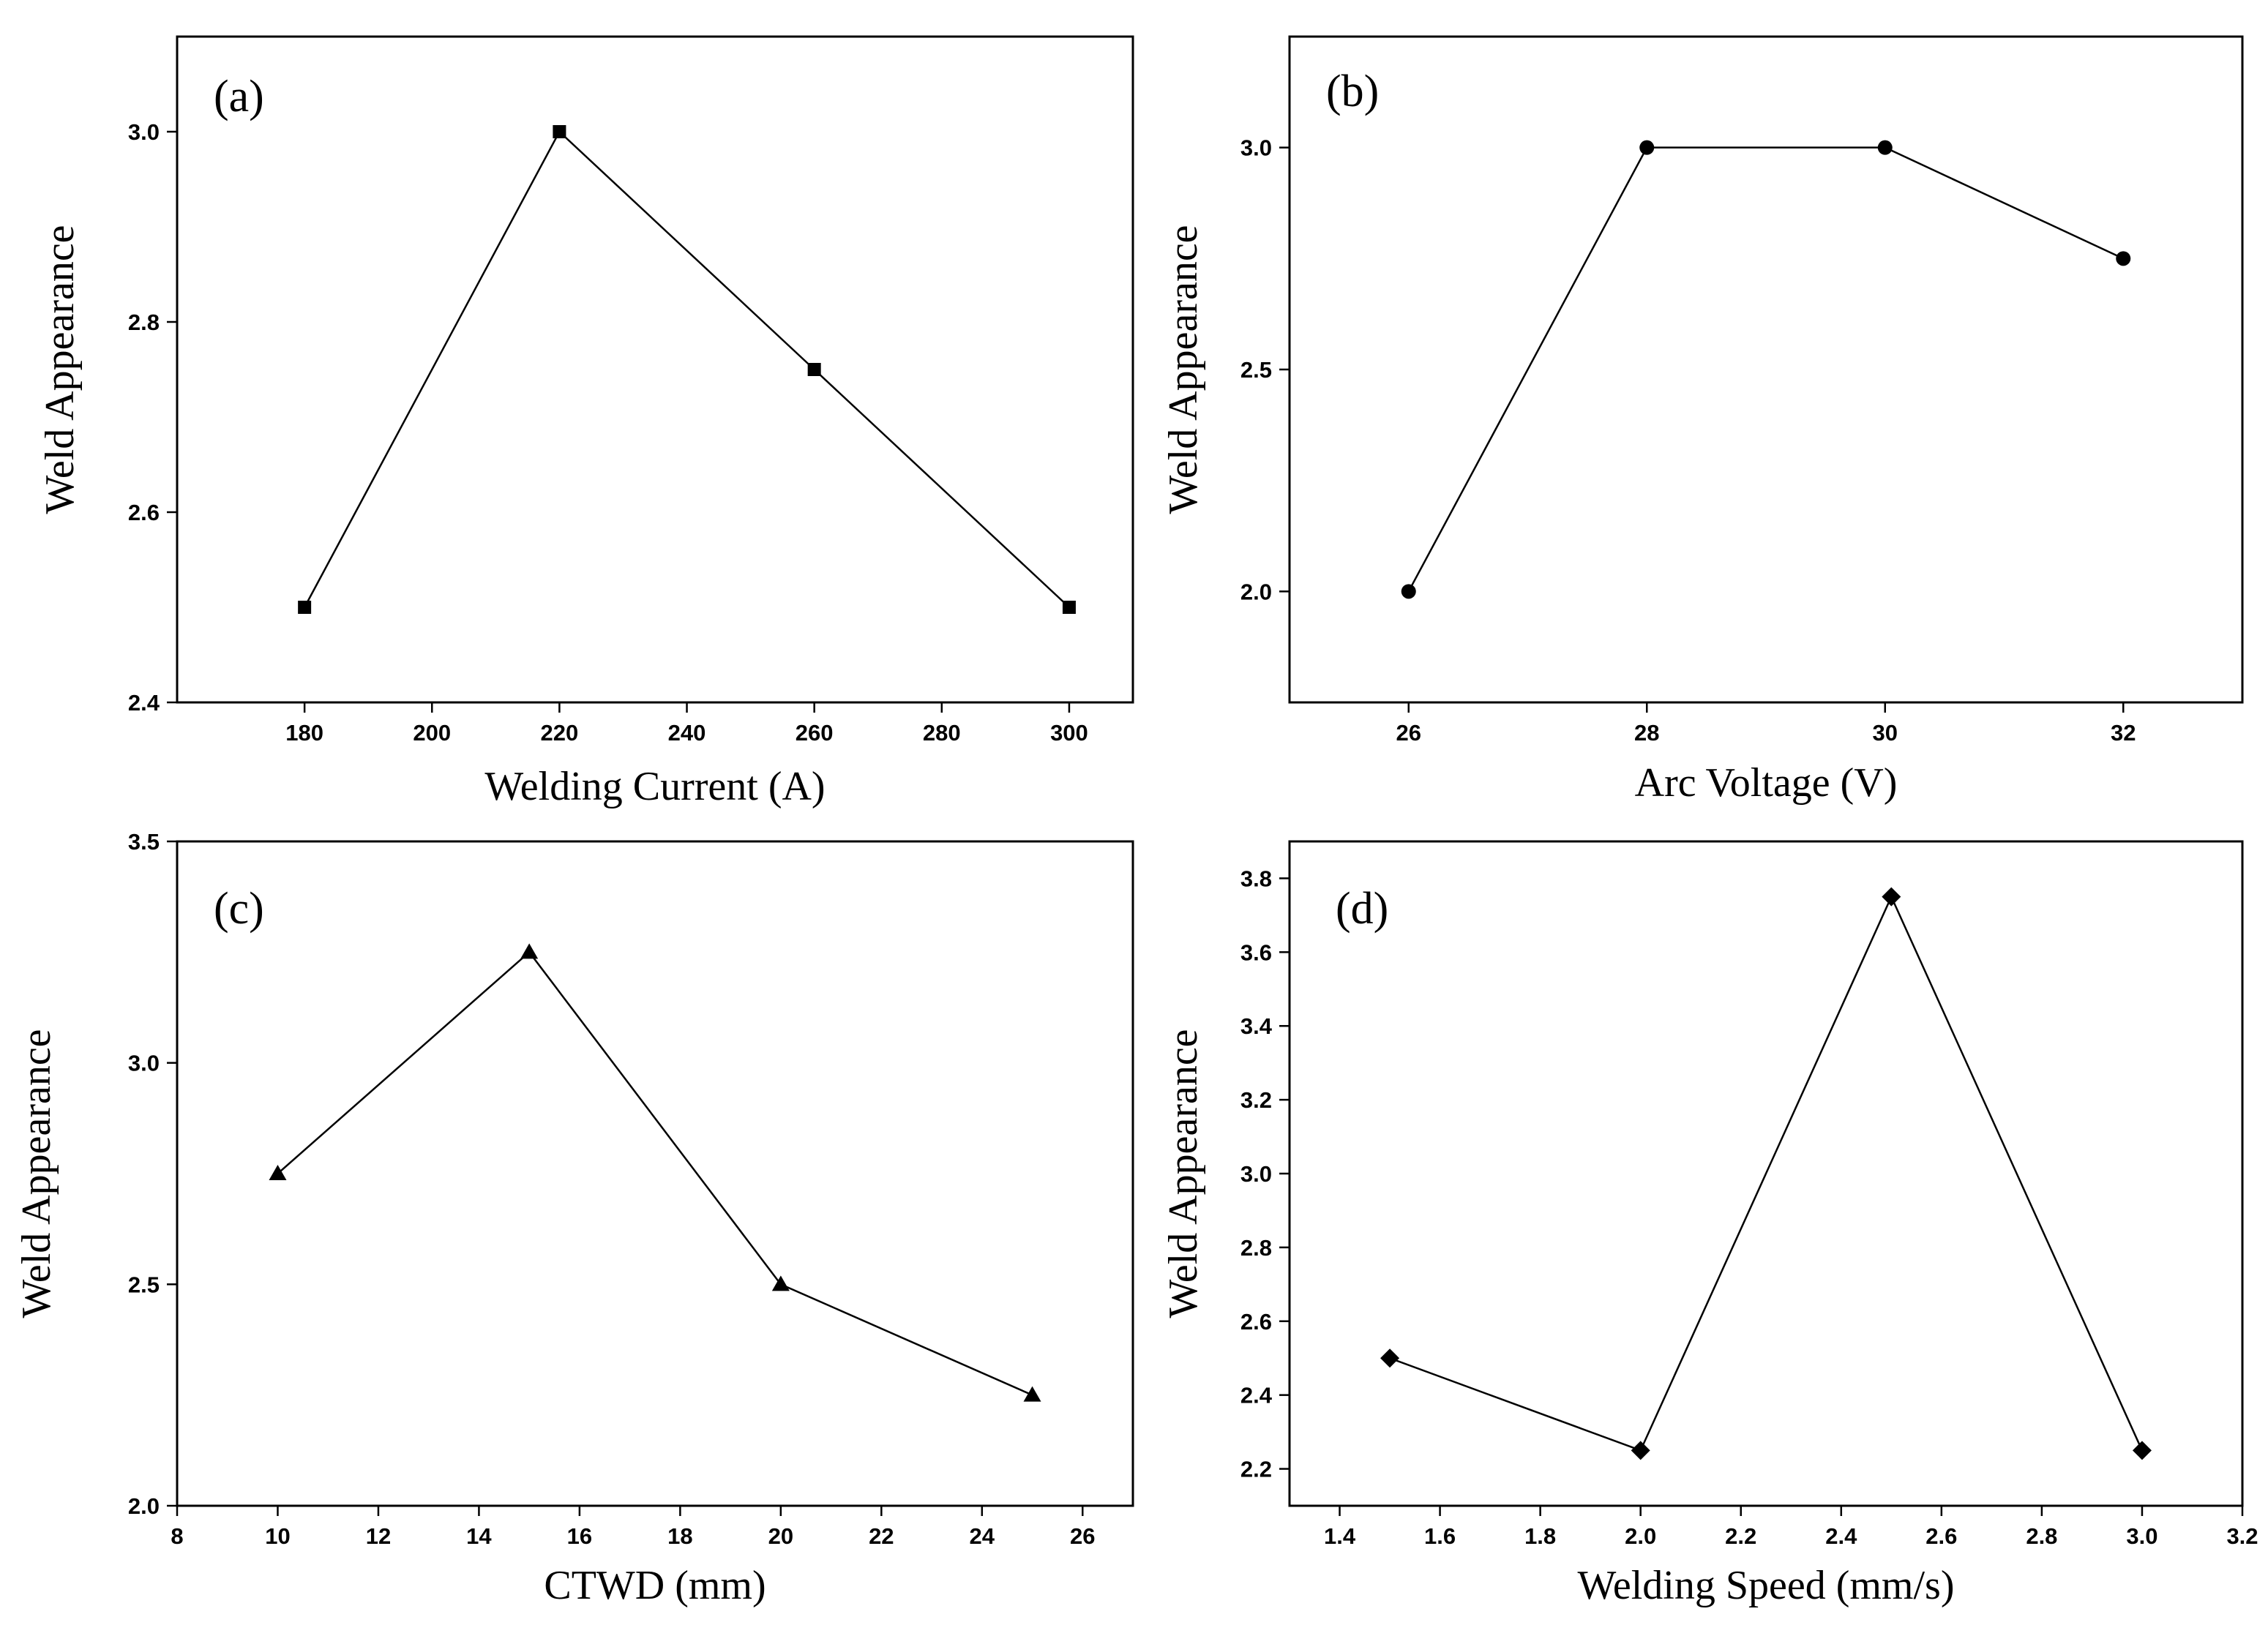 The width and height of the screenshot is (2268, 1636). Describe the element at coordinates (942, 733) in the screenshot. I see `x-tick-label: 280` at that location.